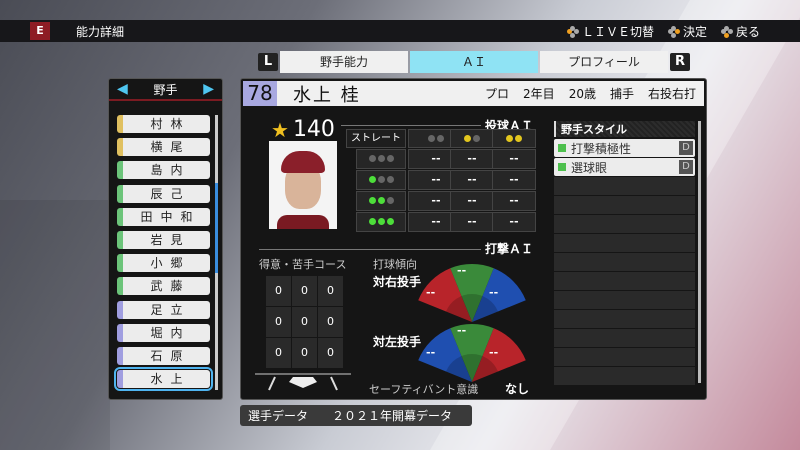 The image size is (800, 450). I want to click on tab-profile: プロフィール, so click(604, 62).